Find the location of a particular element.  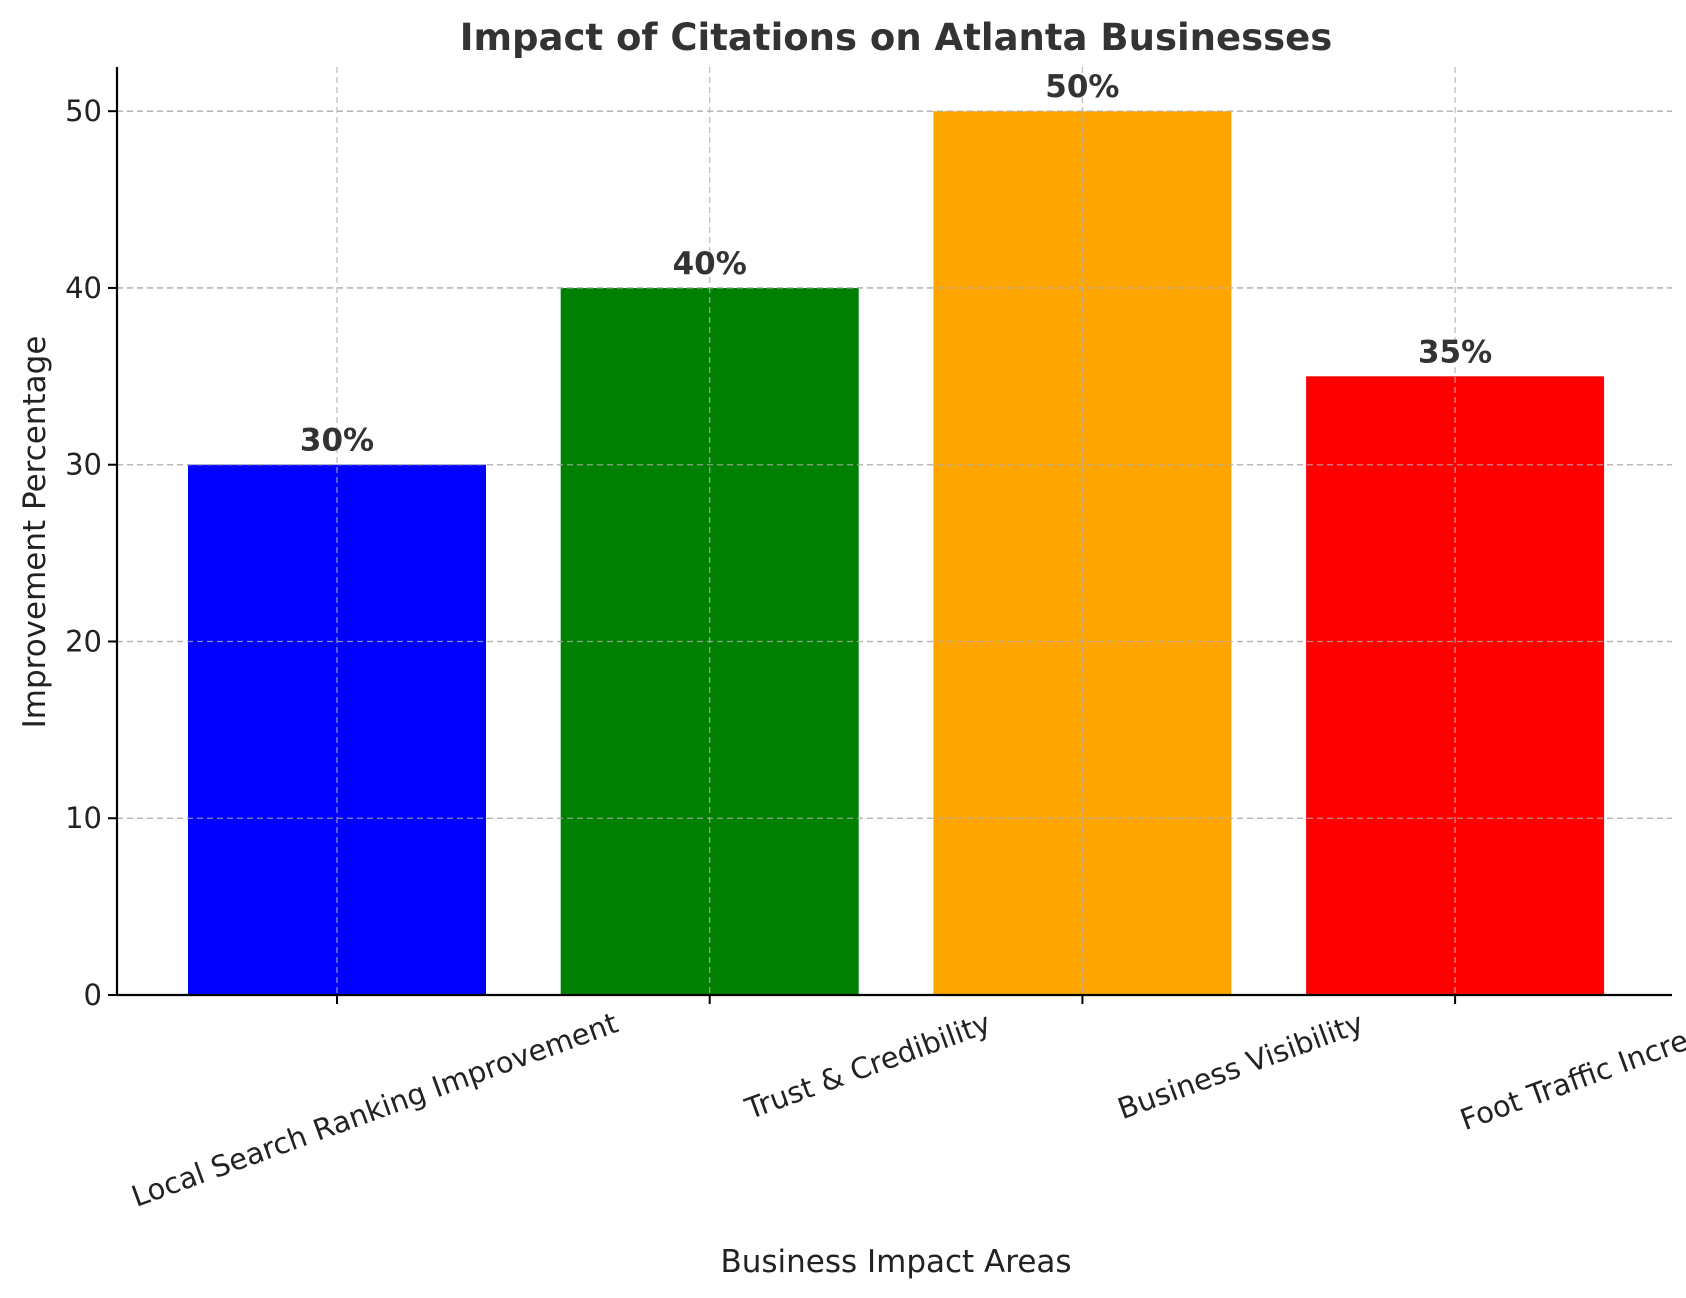

y-tick-label: 30 is located at coordinates (83, 465).